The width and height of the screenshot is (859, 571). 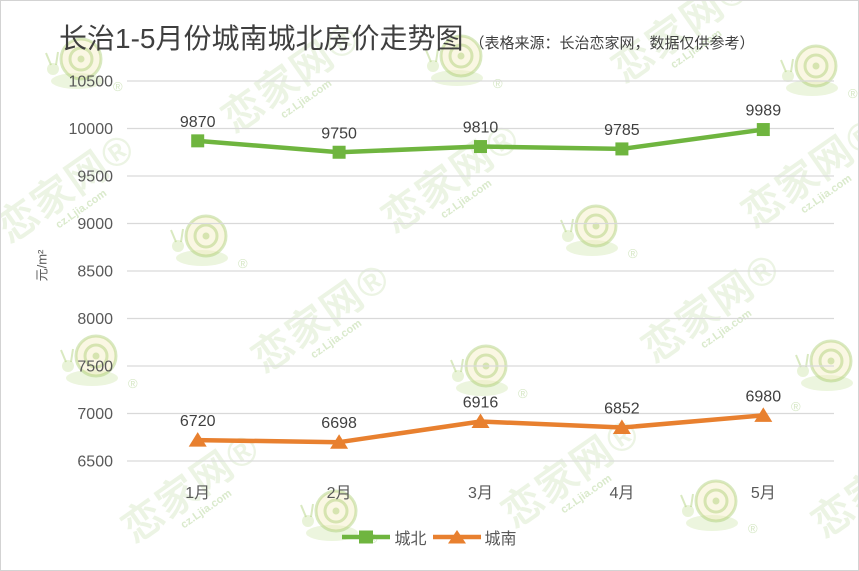 What do you see at coordinates (429, 537) in the screenshot?
I see `legend: 城北 城南` at bounding box center [429, 537].